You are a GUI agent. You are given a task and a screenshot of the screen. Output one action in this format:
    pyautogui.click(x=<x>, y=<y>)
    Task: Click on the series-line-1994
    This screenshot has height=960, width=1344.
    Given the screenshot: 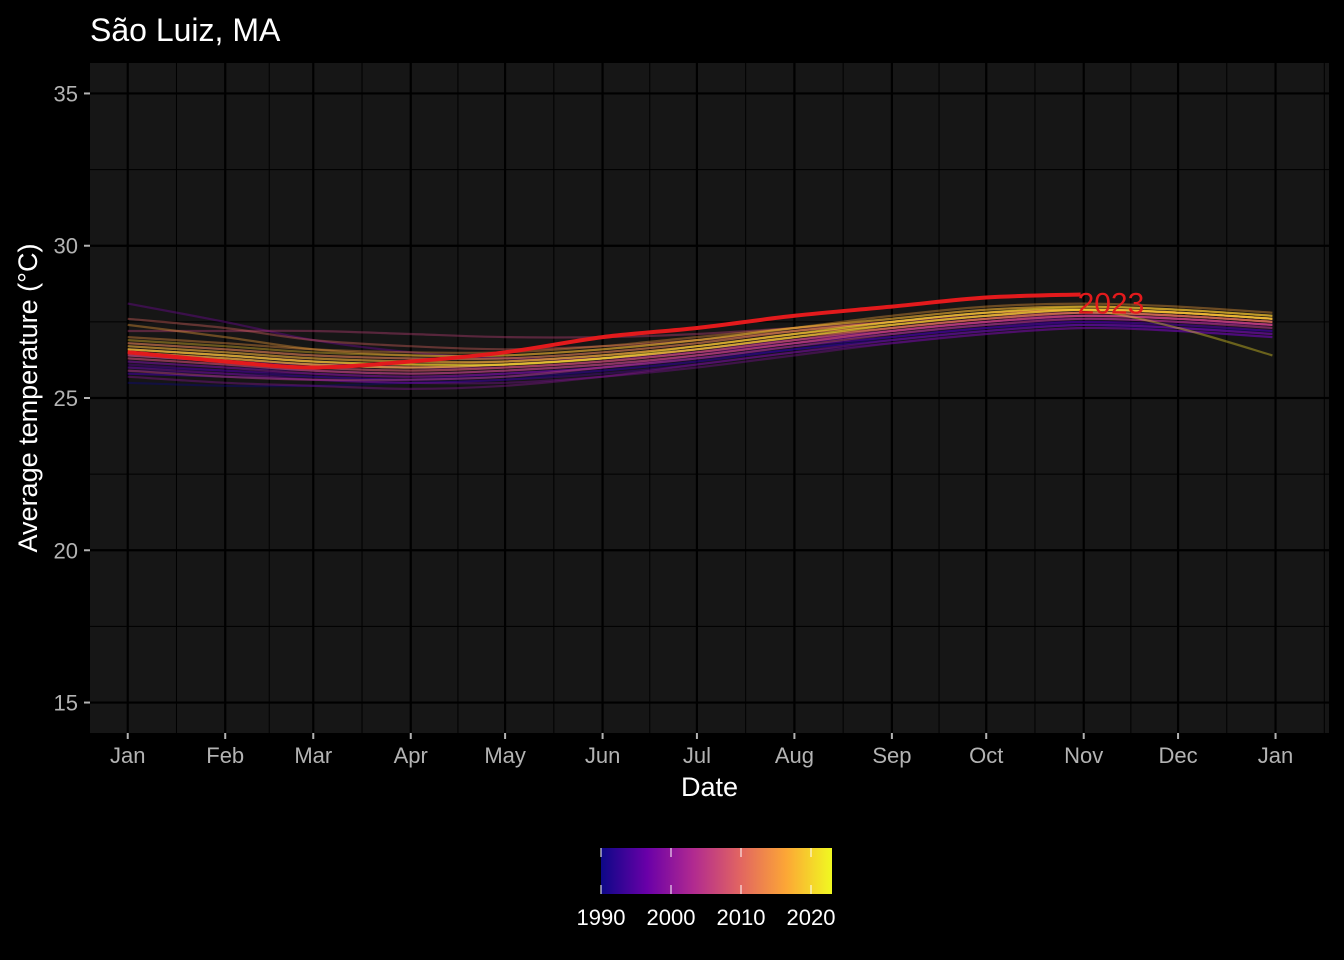 What is the action you would take?
    pyautogui.click(x=700, y=352)
    